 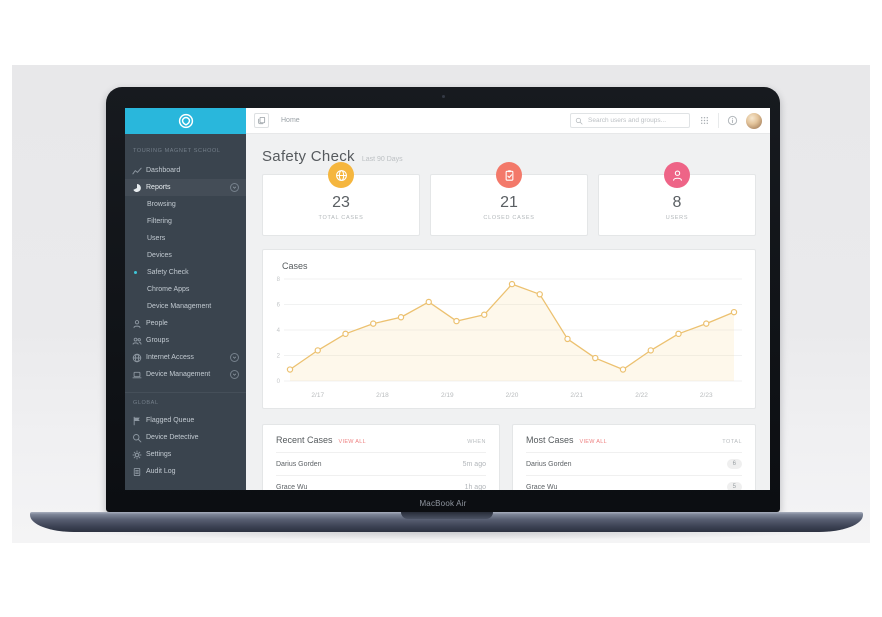 I want to click on sidebar-item-flagged-queue: Flagged Queue, so click(x=185, y=420).